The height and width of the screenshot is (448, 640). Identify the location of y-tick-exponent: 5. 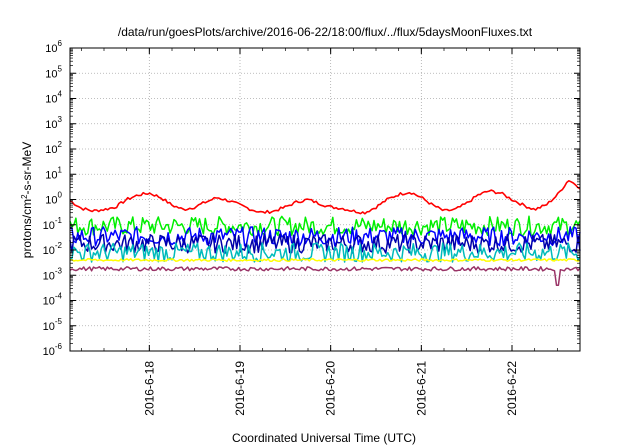
(60, 68).